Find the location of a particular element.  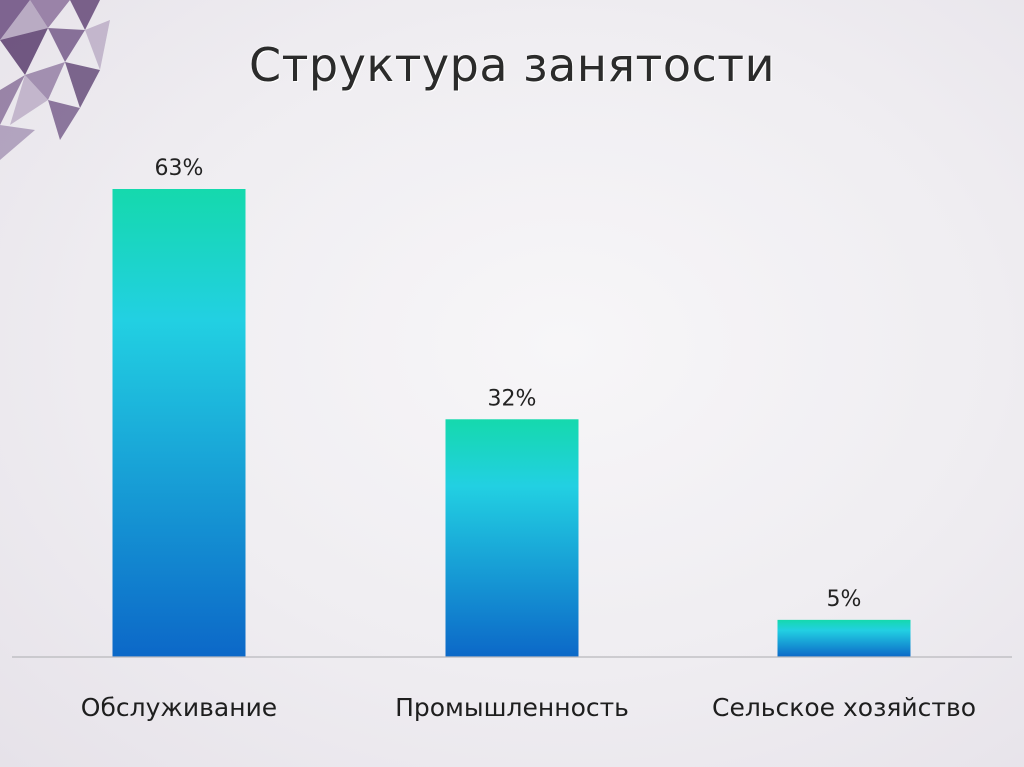

data-label-1: 63% is located at coordinates (179, 168).